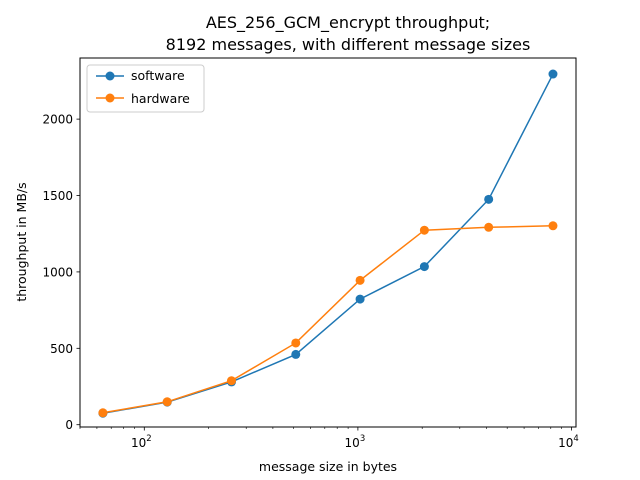 Image resolution: width=640 pixels, height=480 pixels. Describe the element at coordinates (141, 442) in the screenshot. I see `x-tick-label: 10²` at that location.